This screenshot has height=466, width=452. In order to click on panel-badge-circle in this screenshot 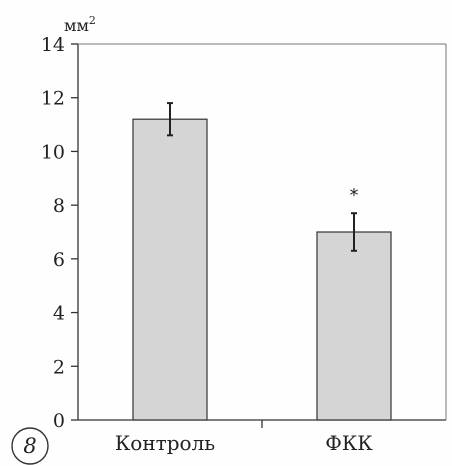, I will do `click(30, 446)`.